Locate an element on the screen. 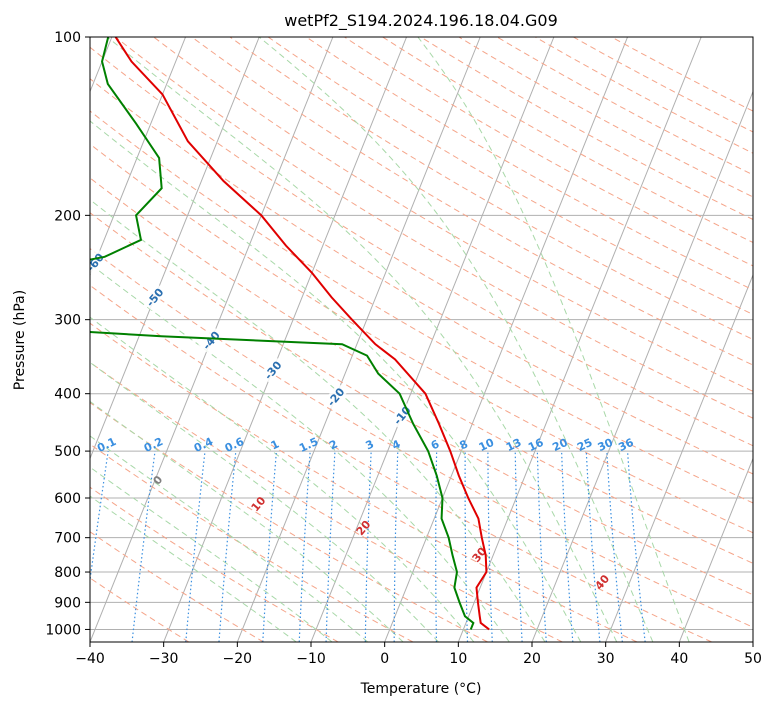 The height and width of the screenshot is (708, 775). y-tick-label: 900 is located at coordinates (67, 603).